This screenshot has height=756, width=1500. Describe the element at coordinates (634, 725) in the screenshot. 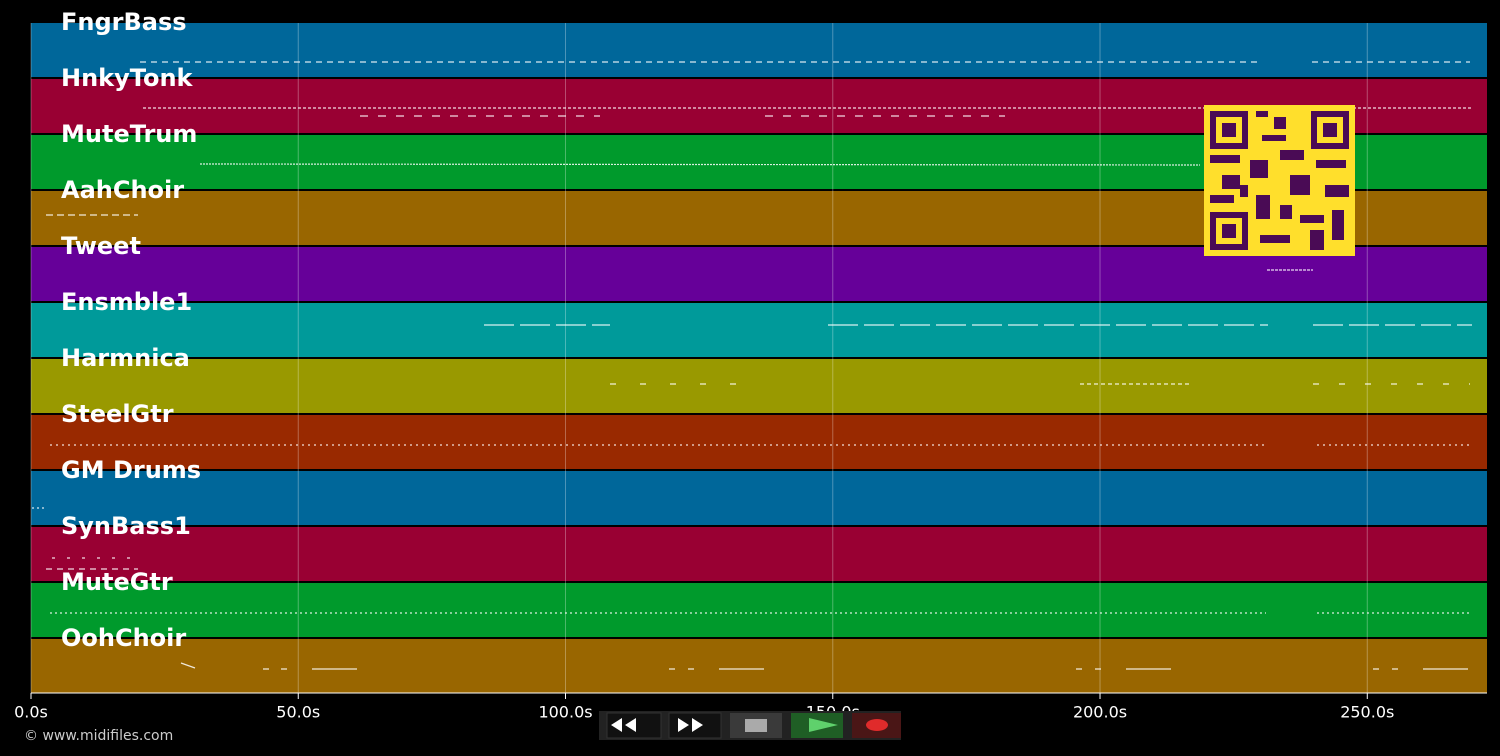

I see `rewind-button` at that location.